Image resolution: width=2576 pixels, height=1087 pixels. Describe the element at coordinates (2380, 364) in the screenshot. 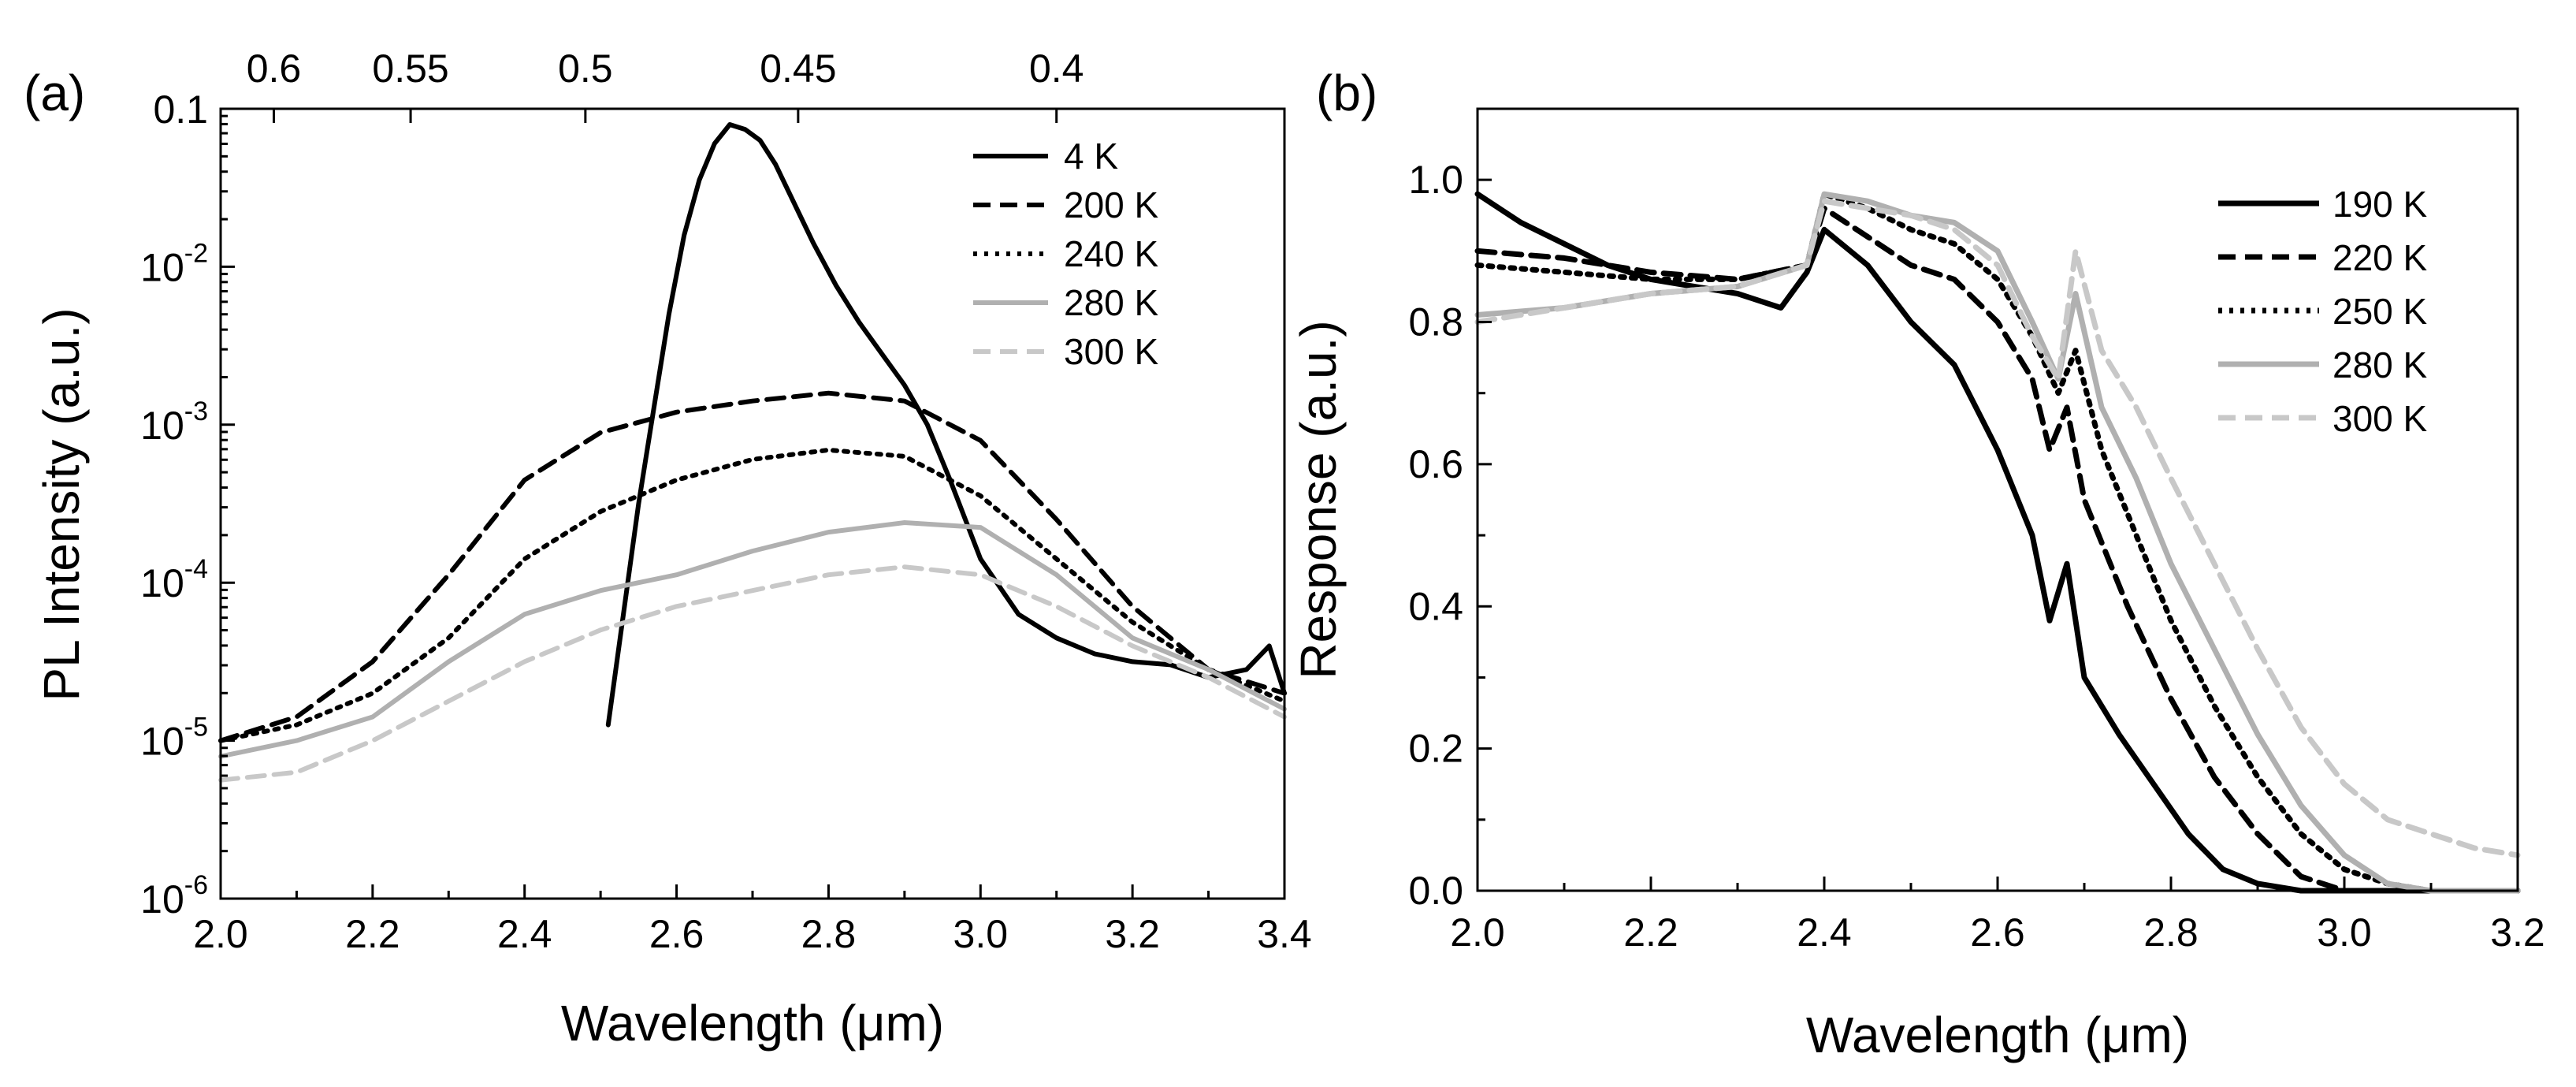

I see `panel-b-legend-label: 280 K` at that location.